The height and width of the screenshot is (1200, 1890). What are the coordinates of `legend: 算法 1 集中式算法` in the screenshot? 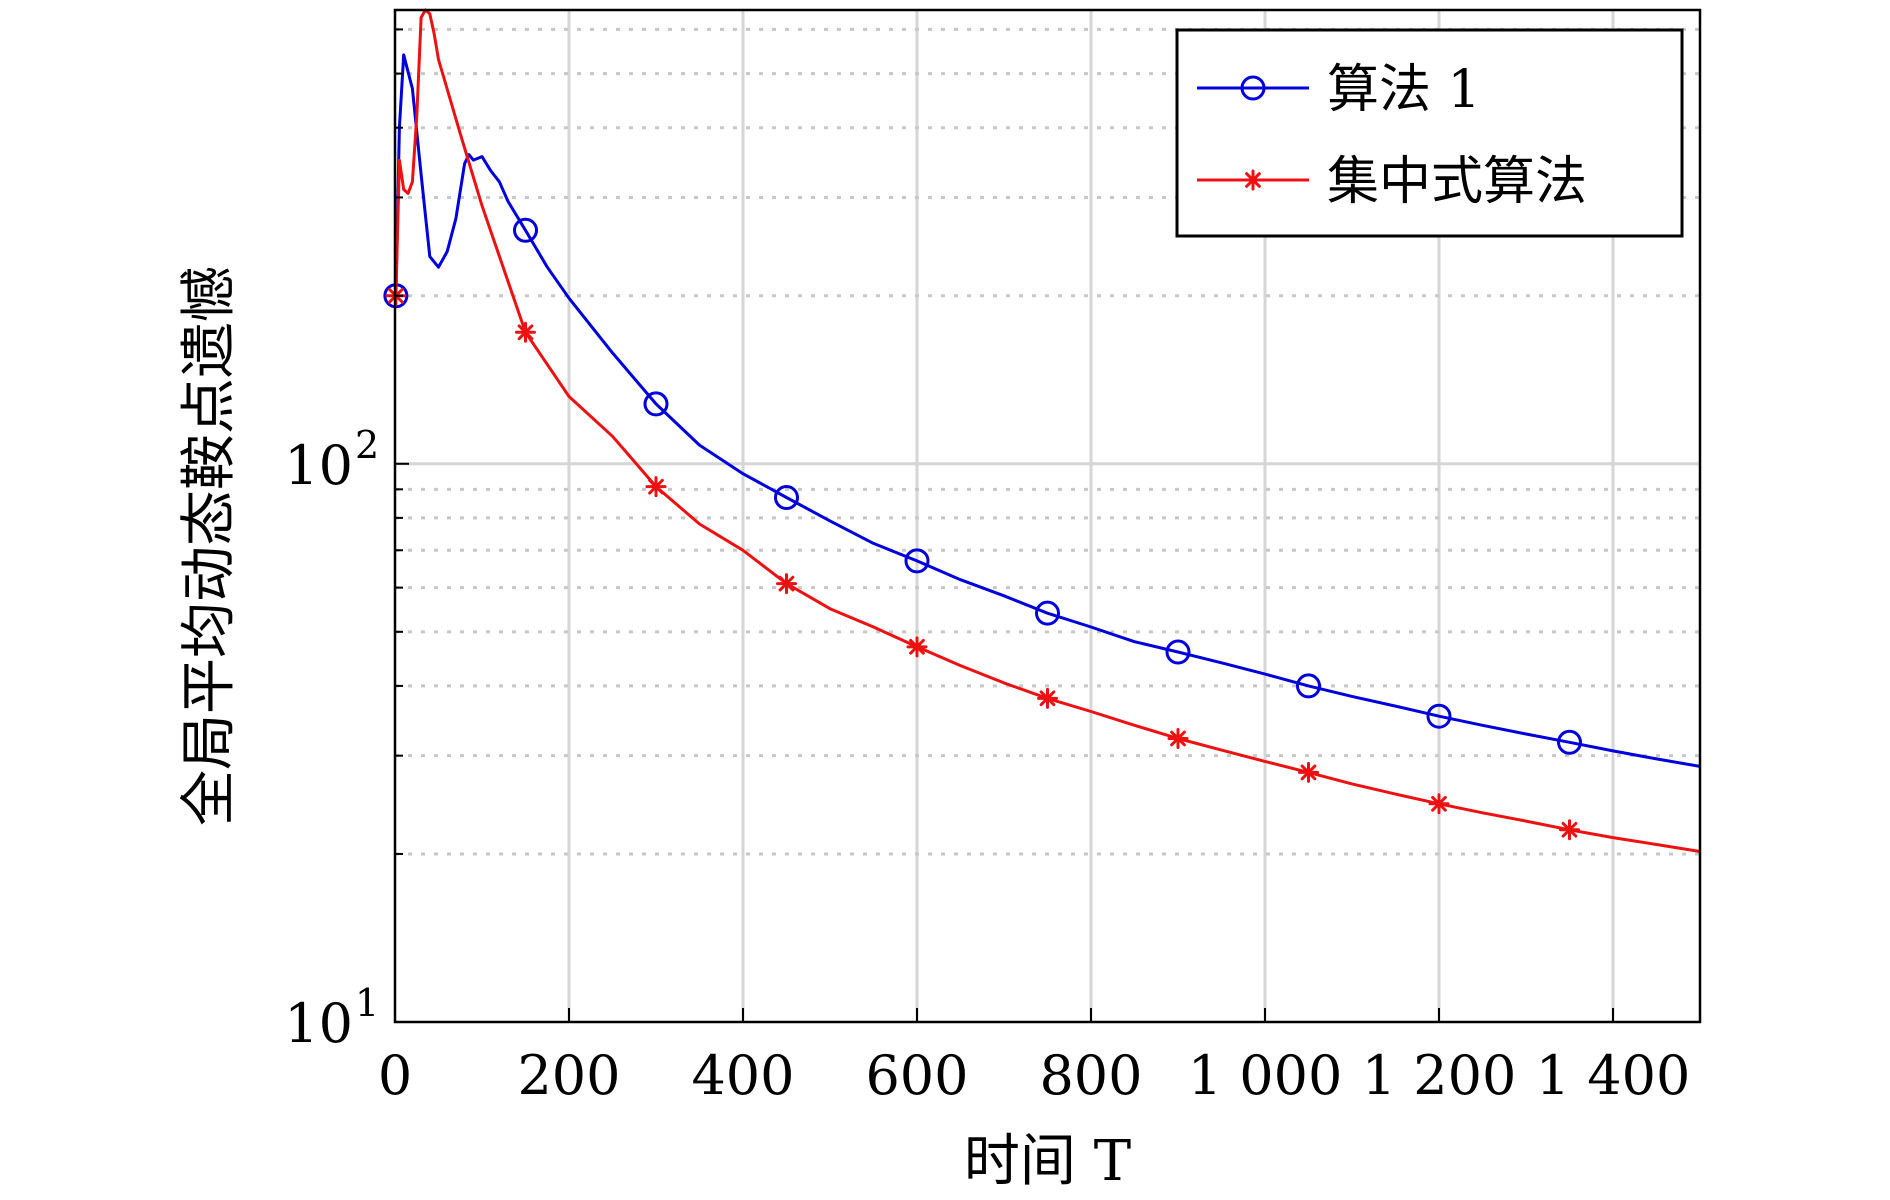 It's located at (1429, 133).